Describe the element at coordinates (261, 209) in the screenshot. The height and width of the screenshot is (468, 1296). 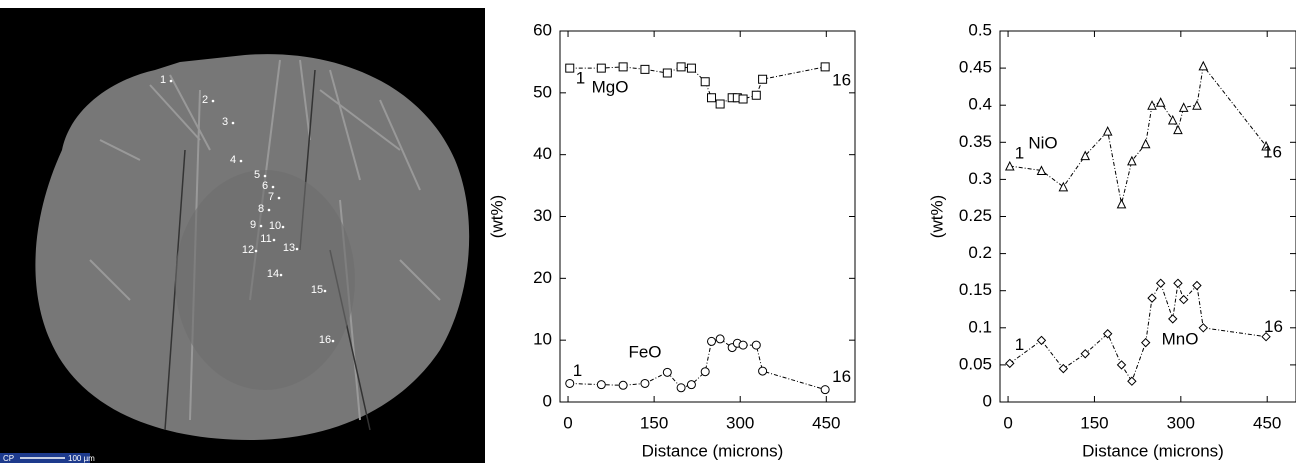
I see `point-label: 8` at that location.